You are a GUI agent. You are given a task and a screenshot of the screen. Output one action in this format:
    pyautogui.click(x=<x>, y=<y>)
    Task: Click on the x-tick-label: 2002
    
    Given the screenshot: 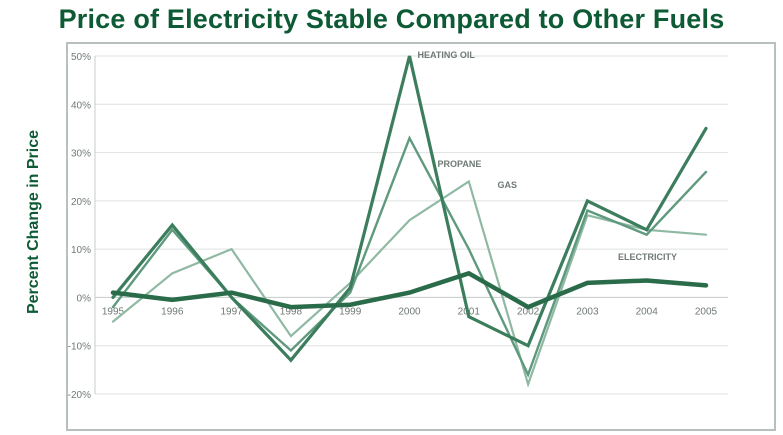 What is the action you would take?
    pyautogui.click(x=528, y=311)
    